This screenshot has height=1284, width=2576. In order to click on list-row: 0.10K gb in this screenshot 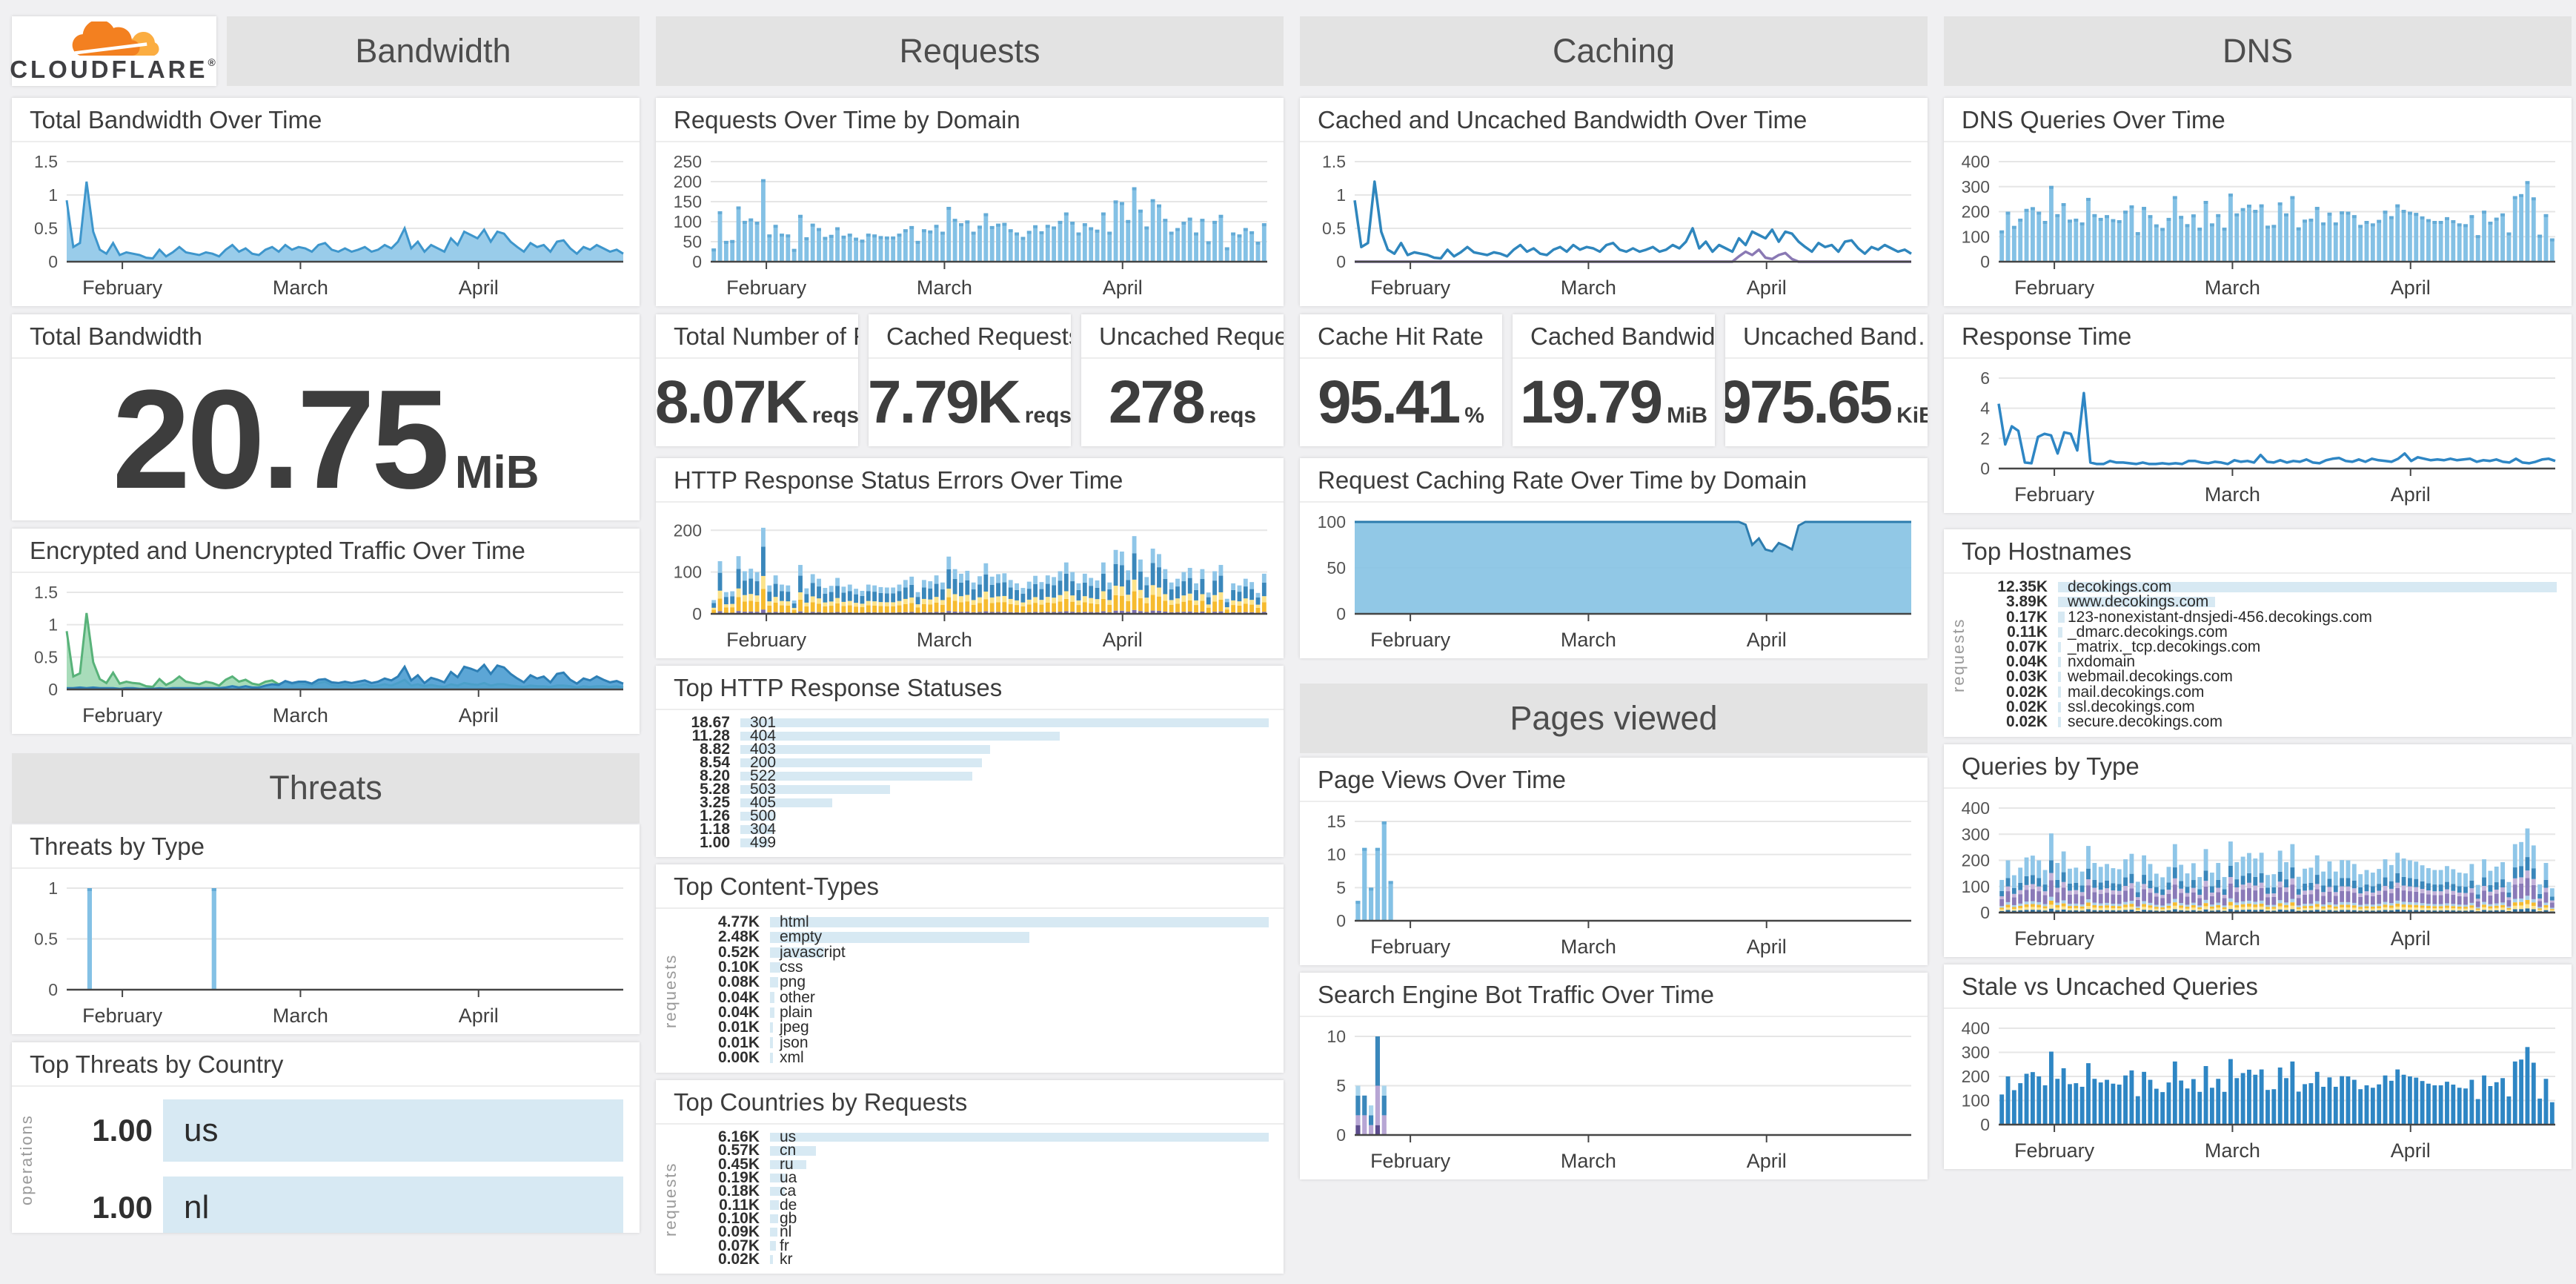, I will do `click(977, 1218)`.